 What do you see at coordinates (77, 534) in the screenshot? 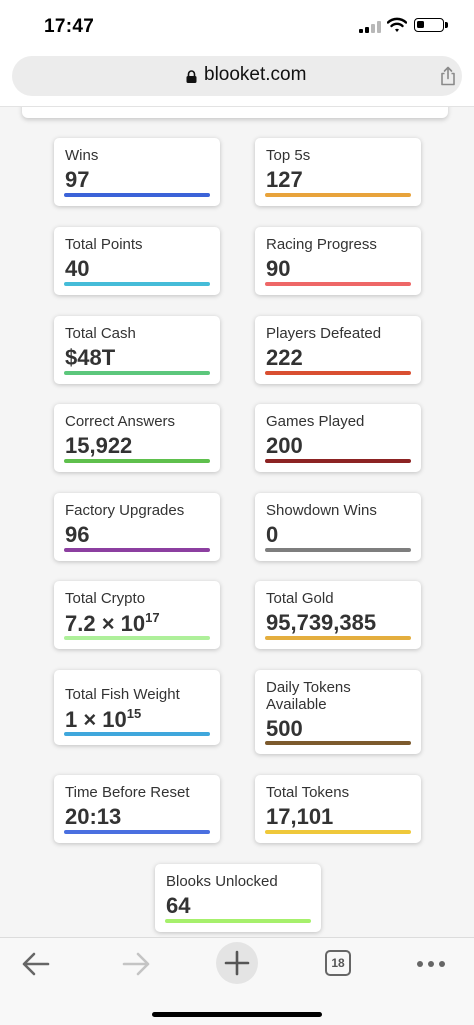
I see `stat-value: 96` at bounding box center [77, 534].